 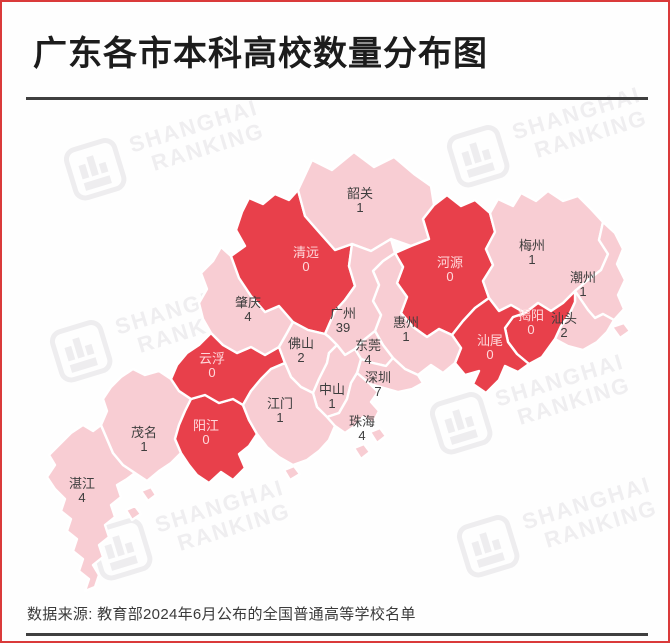 What do you see at coordinates (583, 284) in the screenshot?
I see `label-chaozhou: 潮州 1` at bounding box center [583, 284].